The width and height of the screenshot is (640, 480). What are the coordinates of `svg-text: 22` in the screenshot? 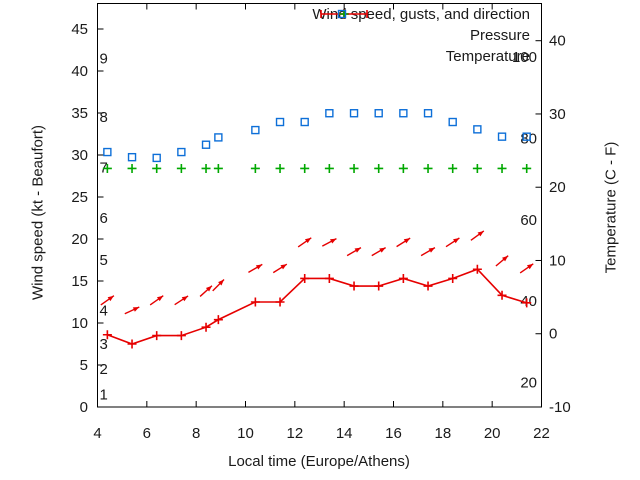 It's located at (541, 433).